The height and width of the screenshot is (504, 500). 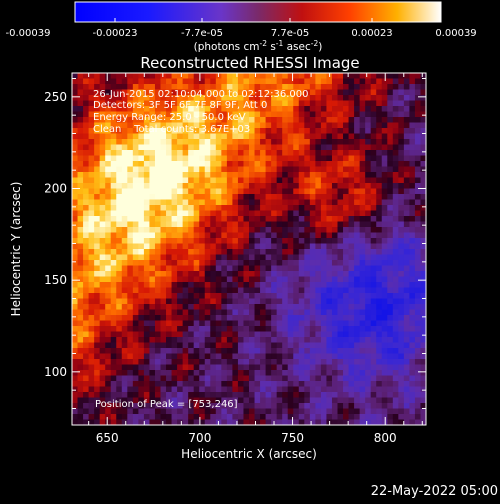 What do you see at coordinates (371, 33) in the screenshot?
I see `colorbar-tick-label: 0.00023` at bounding box center [371, 33].